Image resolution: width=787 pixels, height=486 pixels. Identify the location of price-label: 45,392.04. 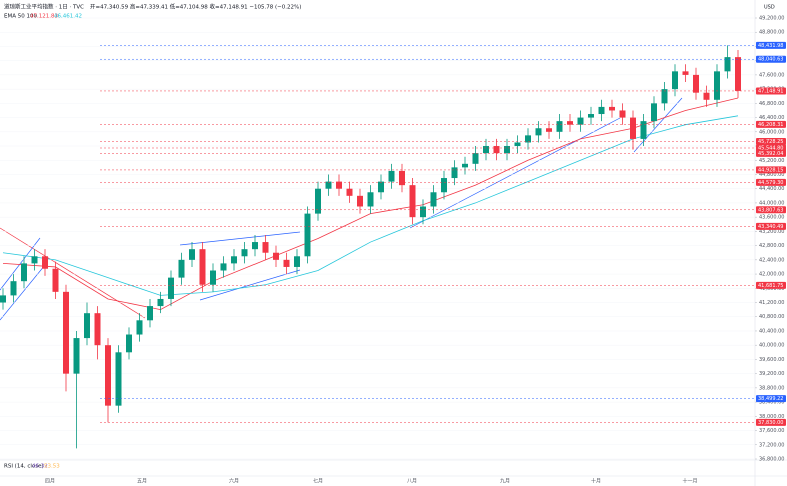
(770, 154).